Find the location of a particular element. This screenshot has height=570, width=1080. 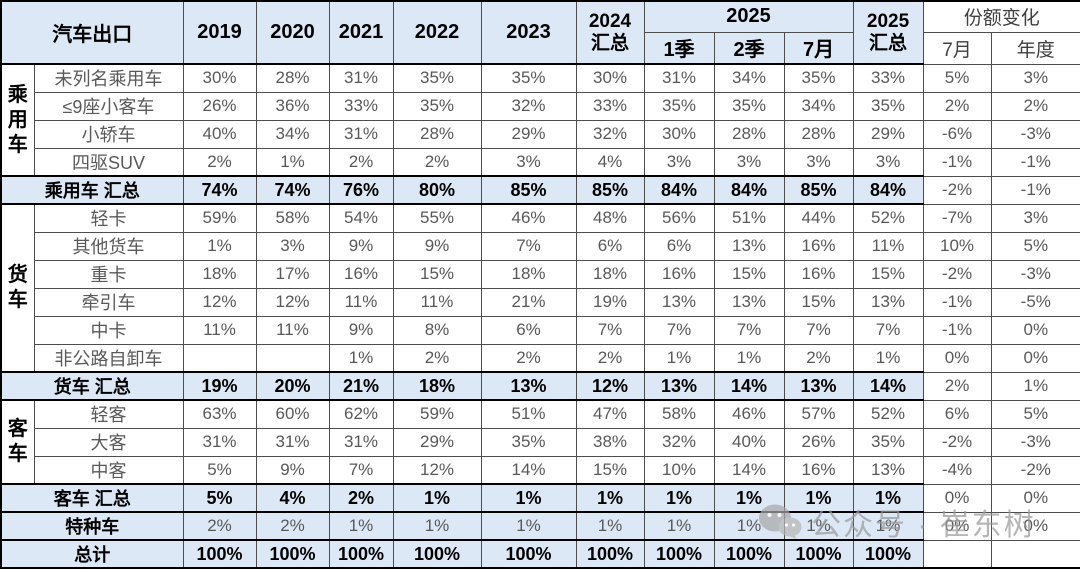

value-cell: 7% is located at coordinates (528, 246).